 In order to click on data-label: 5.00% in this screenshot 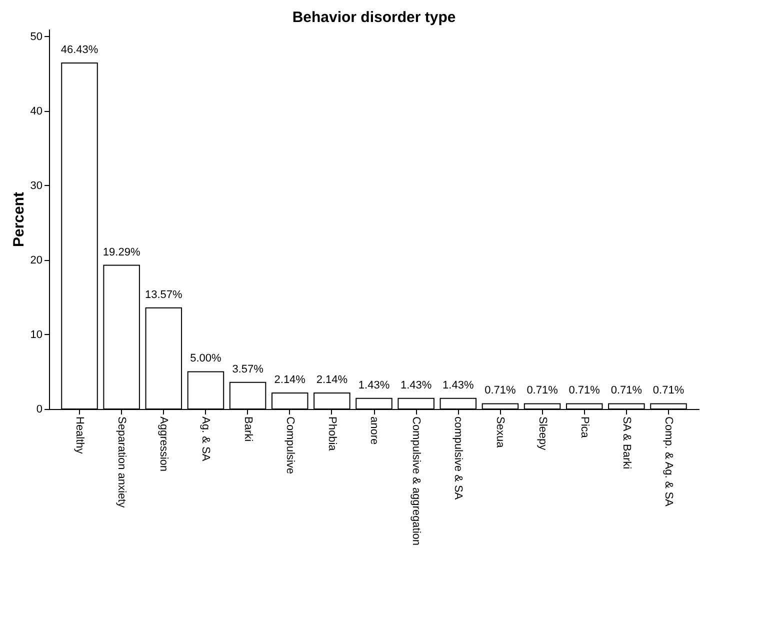, I will do `click(206, 358)`.